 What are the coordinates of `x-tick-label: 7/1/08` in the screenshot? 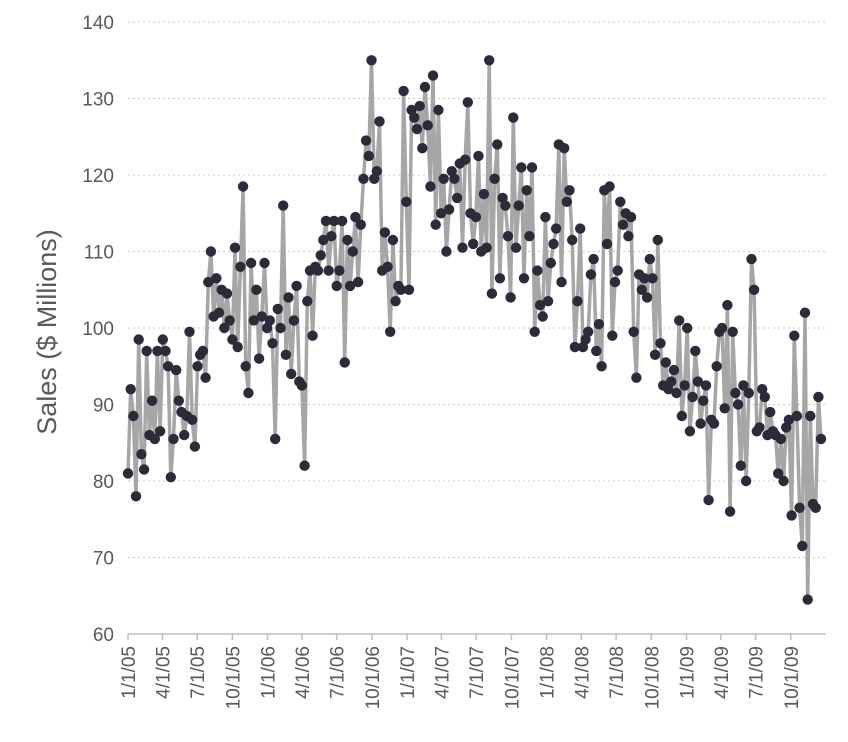 It's located at (617, 672).